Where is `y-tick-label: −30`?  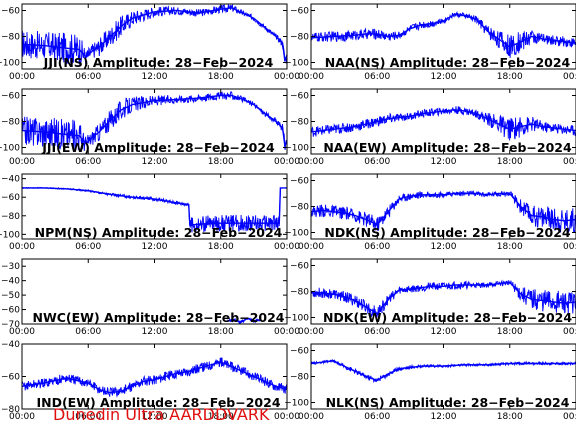
y-tick-label: −30 is located at coordinates (10, 267).